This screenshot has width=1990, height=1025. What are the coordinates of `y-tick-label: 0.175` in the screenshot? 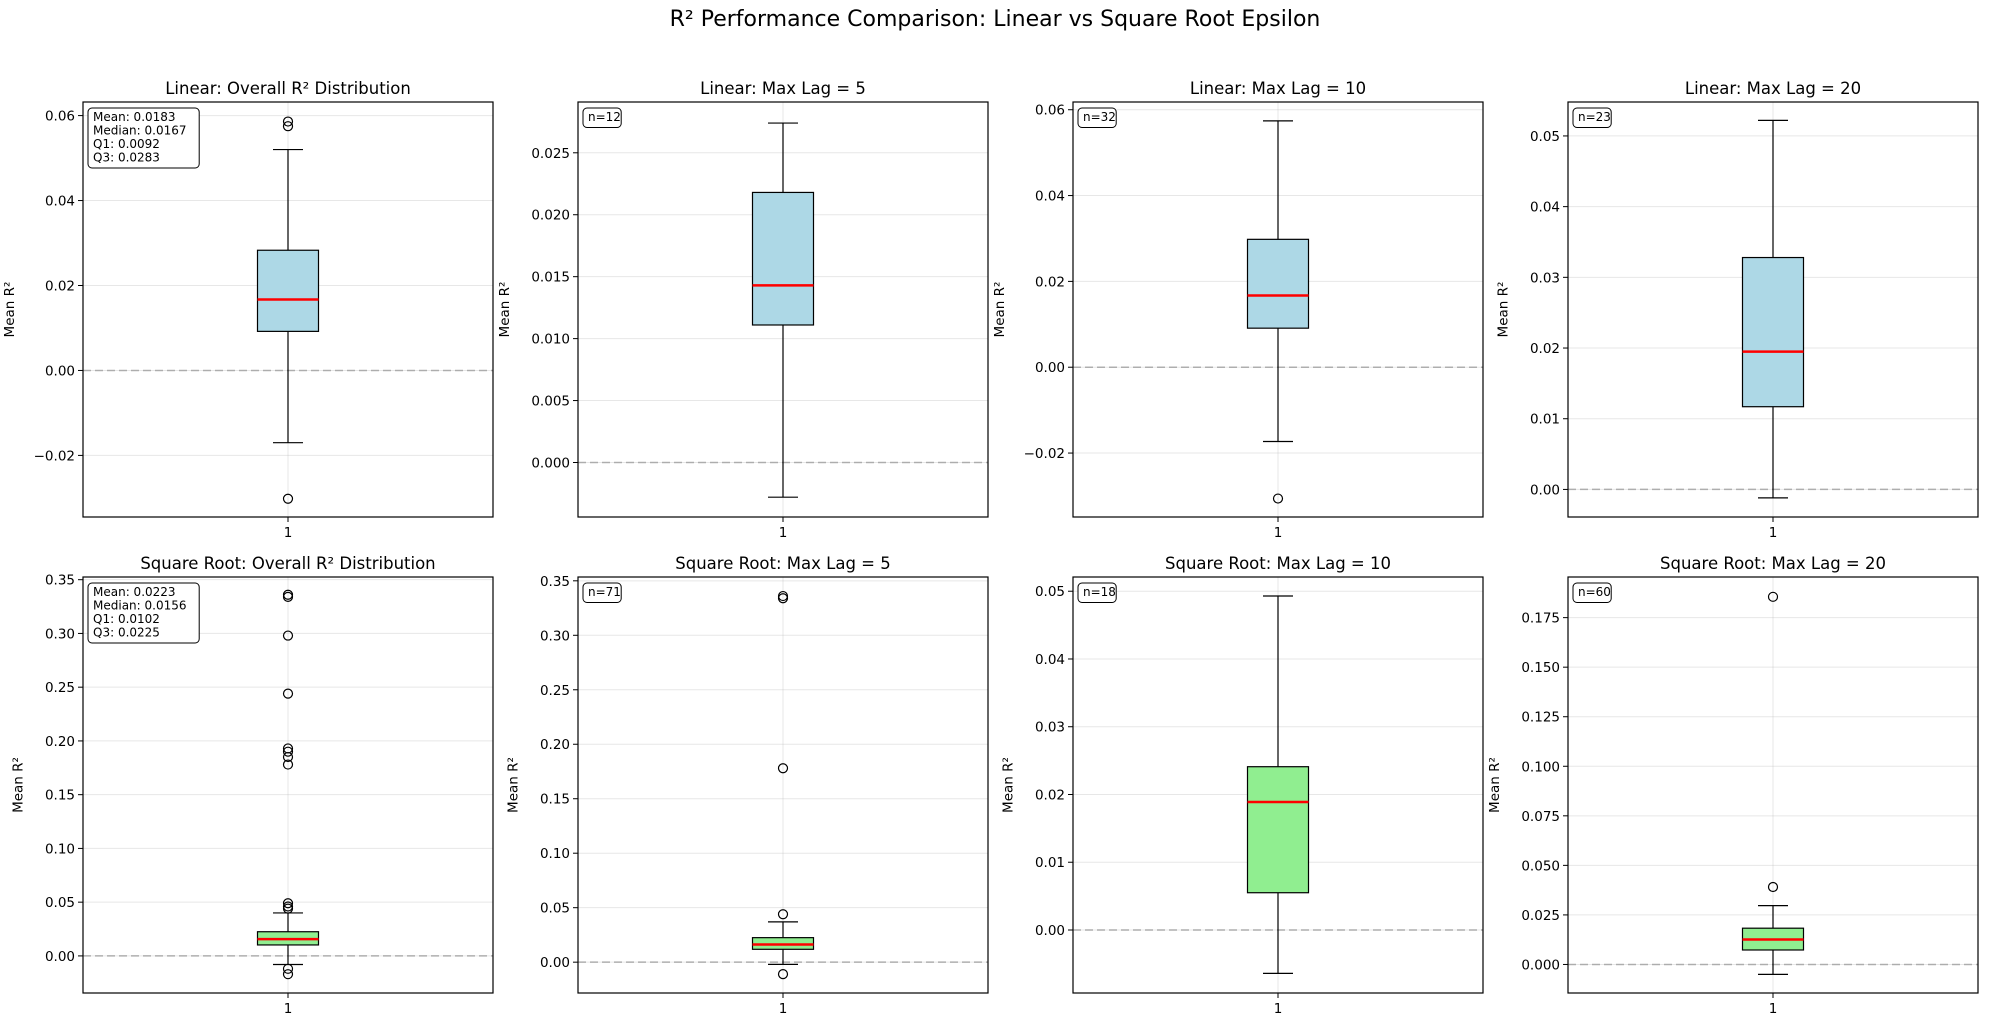 It's located at (1540, 619).